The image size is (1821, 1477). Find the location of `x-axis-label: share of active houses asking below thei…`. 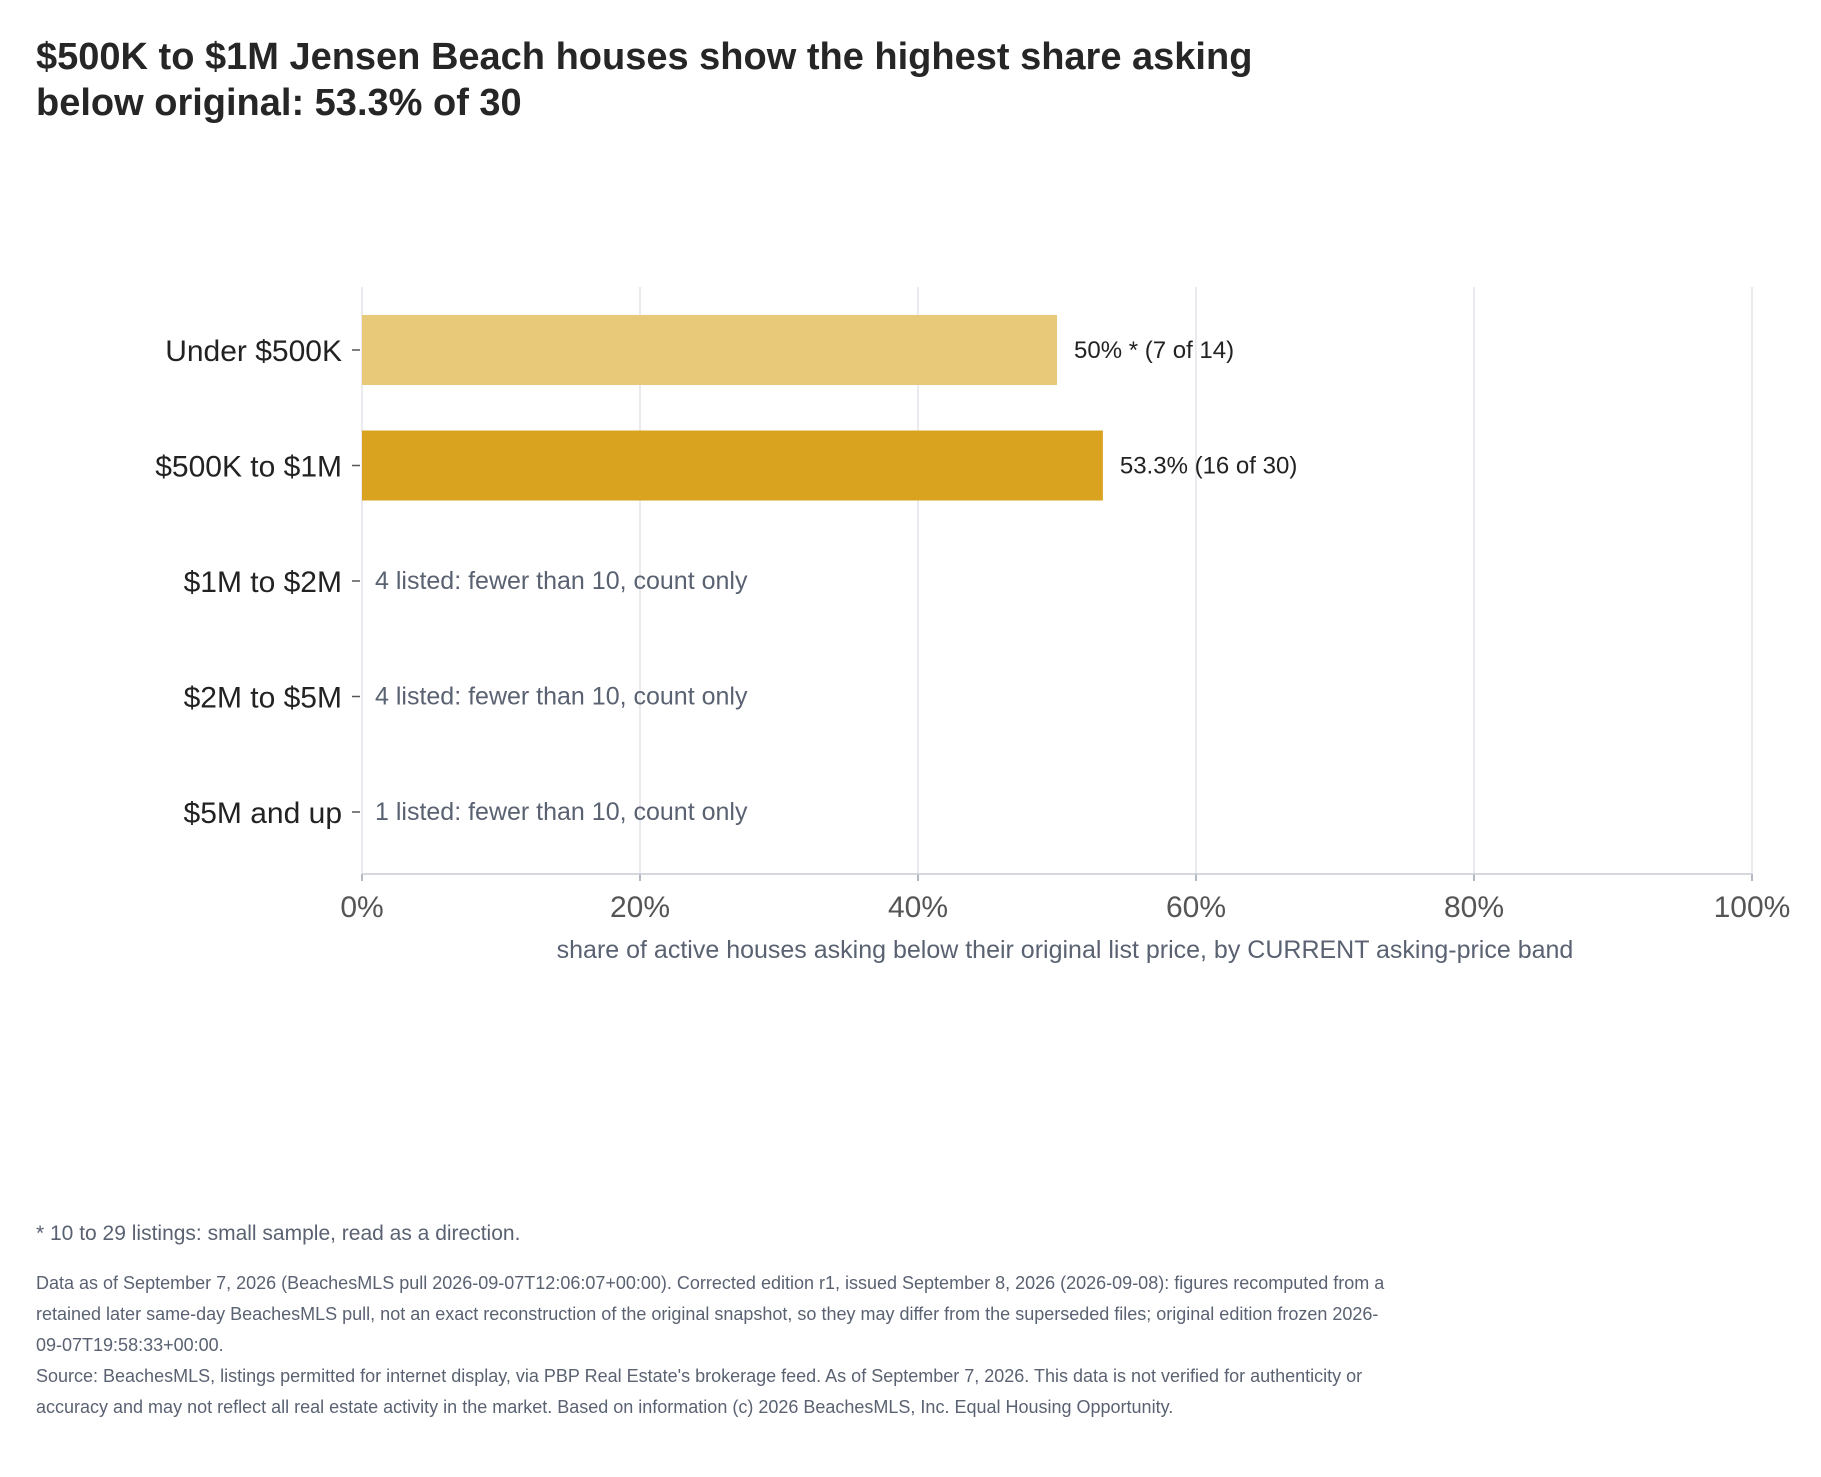

x-axis-label: share of active houses asking below thei… is located at coordinates (1065, 950).